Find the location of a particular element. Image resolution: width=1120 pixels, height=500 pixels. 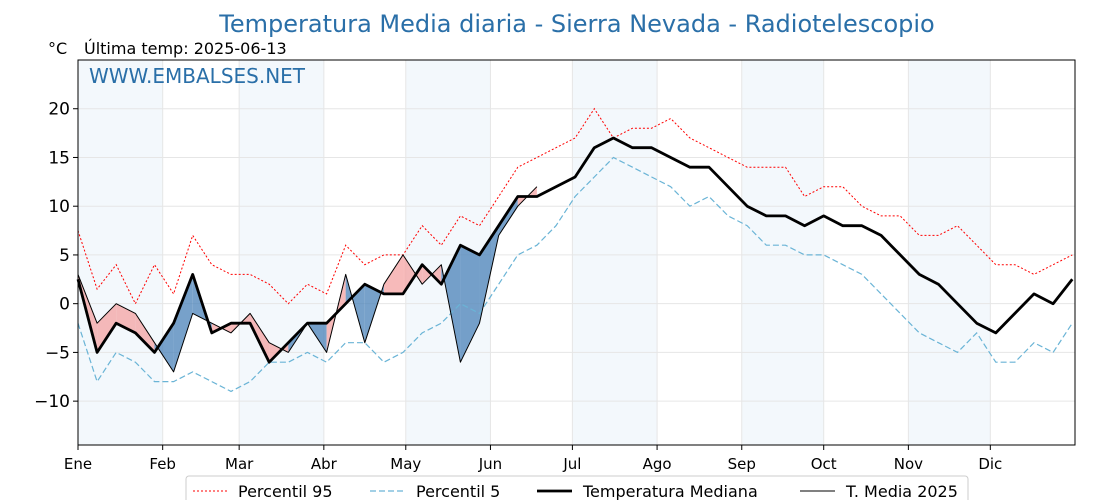

watermark: WWW.EMBALSES.NET is located at coordinates (197, 76).